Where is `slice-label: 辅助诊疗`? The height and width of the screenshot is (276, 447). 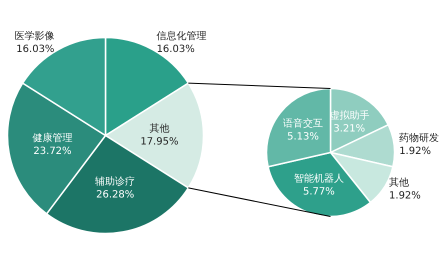
slice-label: 辅助诊疗 is located at coordinates (115, 182).